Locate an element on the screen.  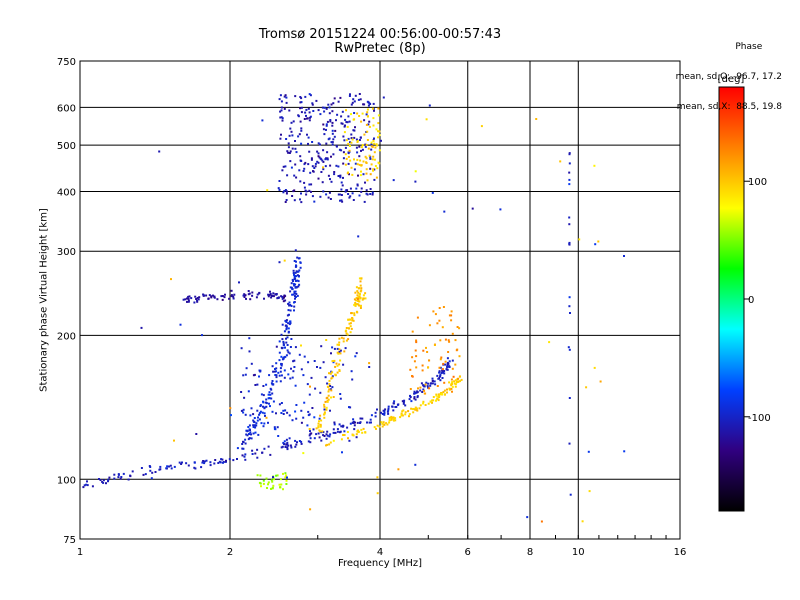
x-tick-label: 2 is located at coordinates (230, 552).